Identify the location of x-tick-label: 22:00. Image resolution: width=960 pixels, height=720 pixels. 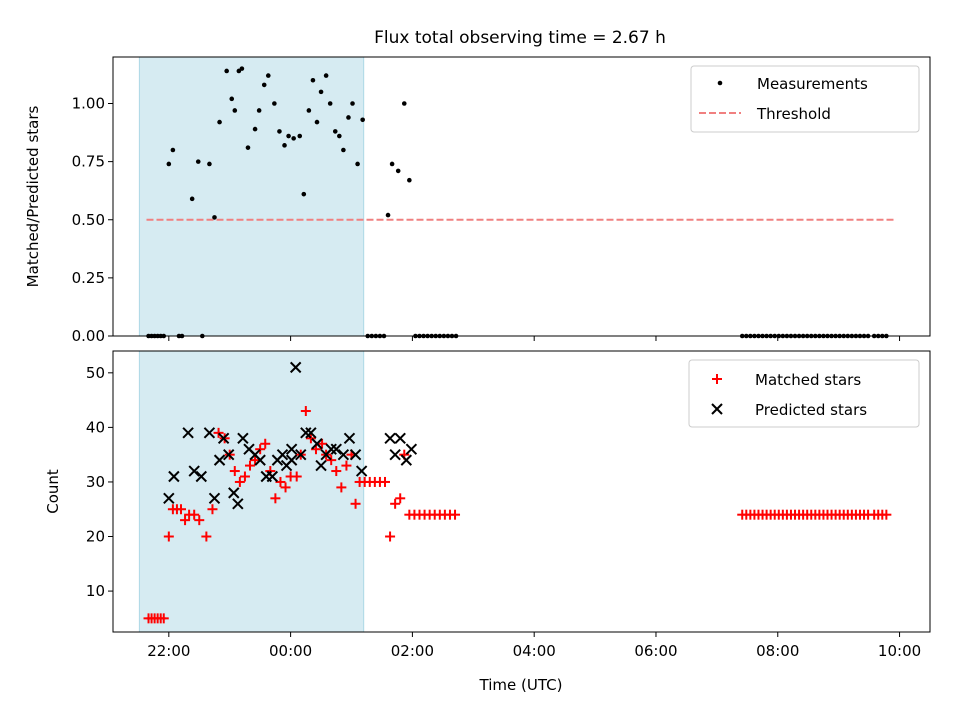
(168, 651).